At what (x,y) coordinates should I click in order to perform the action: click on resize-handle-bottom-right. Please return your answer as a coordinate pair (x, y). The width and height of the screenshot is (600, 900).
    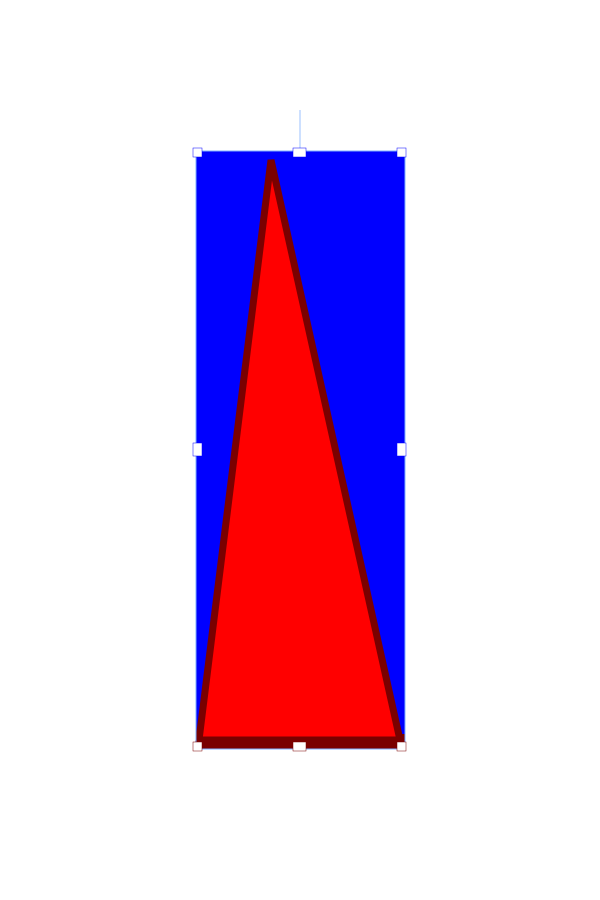
    Looking at the image, I should click on (401, 746).